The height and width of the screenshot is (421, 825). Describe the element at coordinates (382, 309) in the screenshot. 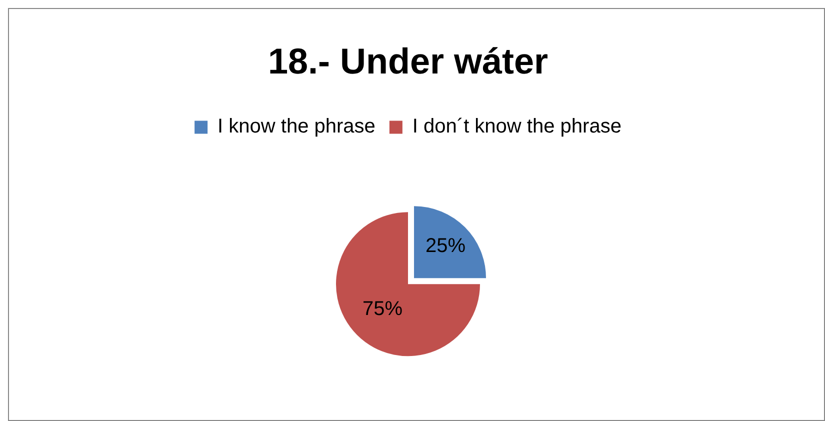

I see `data-label: 75%` at that location.